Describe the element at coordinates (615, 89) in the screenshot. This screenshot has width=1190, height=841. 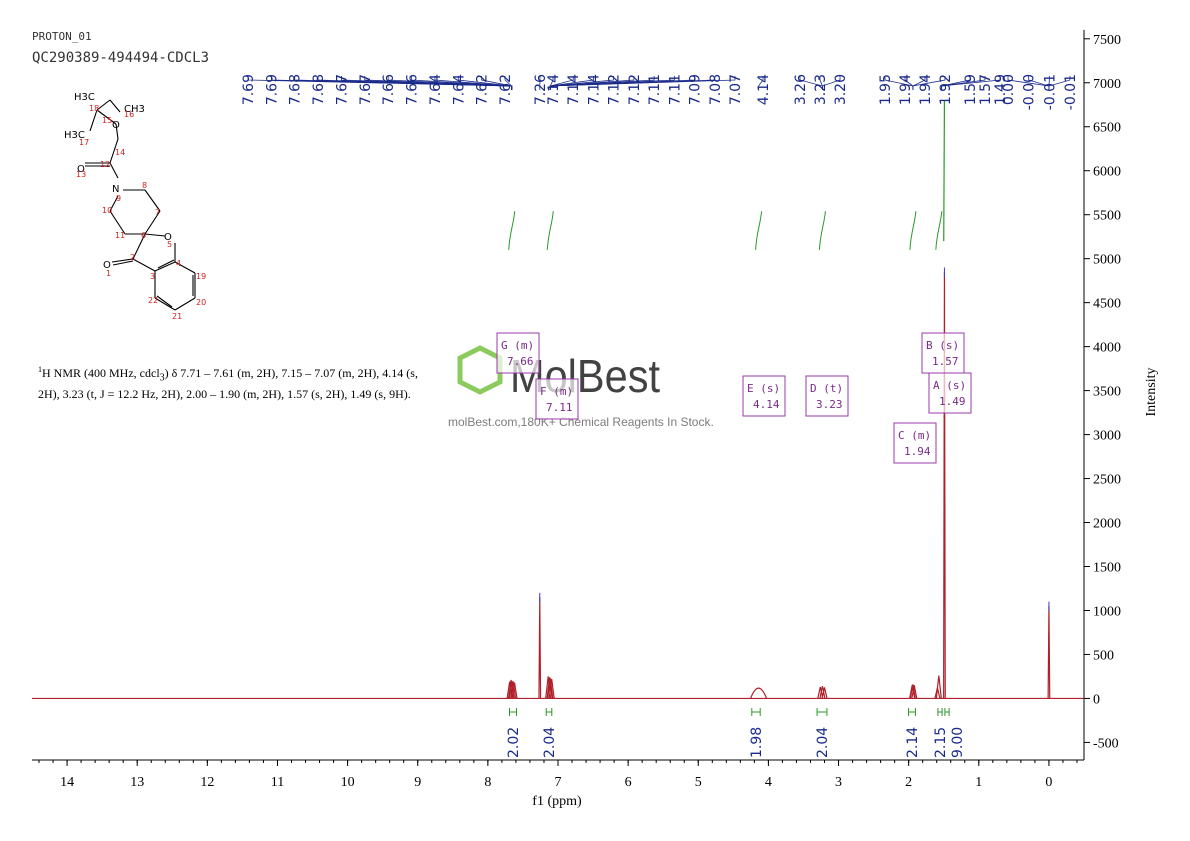
I see `peak-label: 7.12` at that location.